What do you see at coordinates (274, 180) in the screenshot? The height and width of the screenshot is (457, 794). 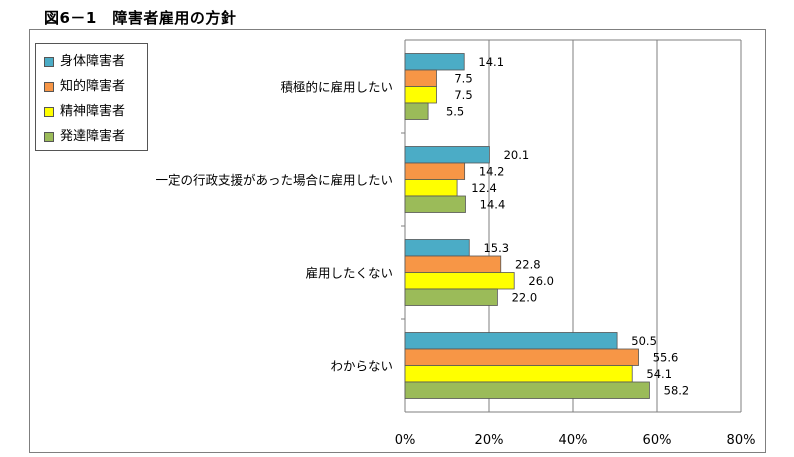 I see `category-label-2: 一定の行政支援があった場合に雇用したい` at bounding box center [274, 180].